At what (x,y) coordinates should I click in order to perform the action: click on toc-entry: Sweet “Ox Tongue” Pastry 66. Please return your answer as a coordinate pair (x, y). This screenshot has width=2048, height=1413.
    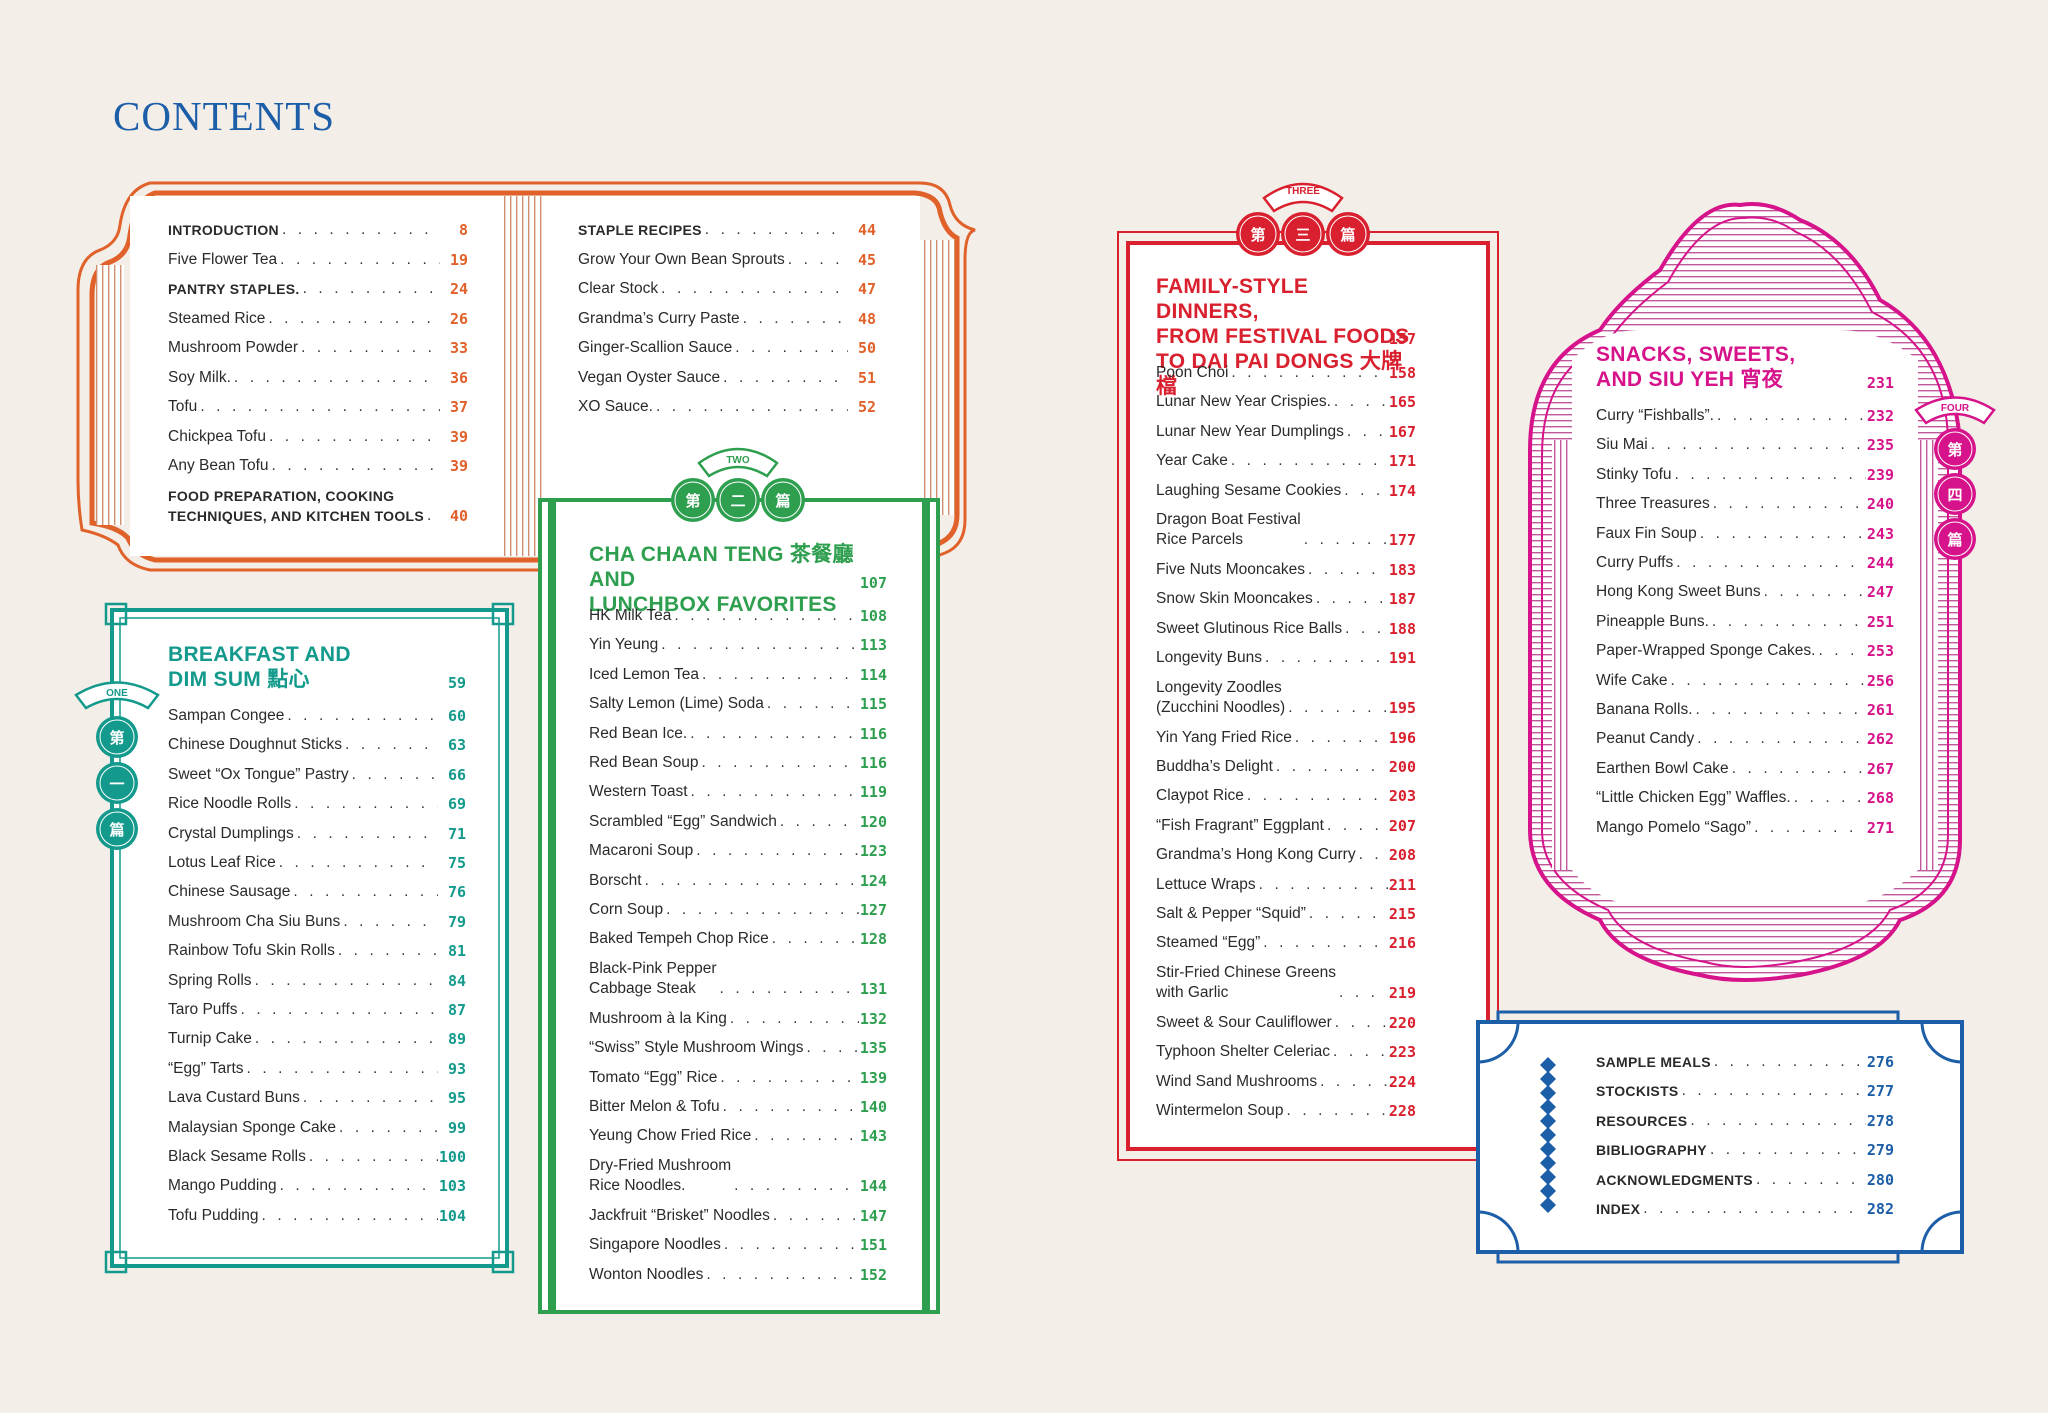
    Looking at the image, I should click on (317, 775).